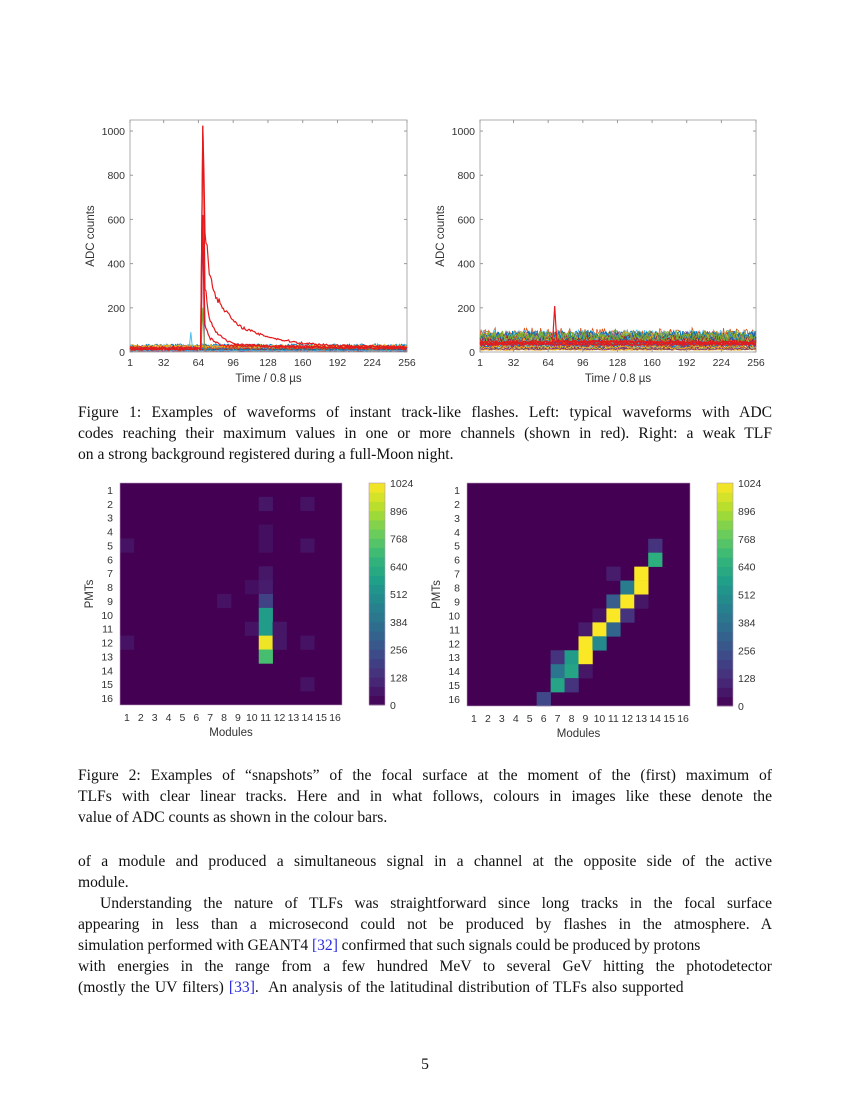  I want to click on x-tick-label: 14, so click(307, 718).